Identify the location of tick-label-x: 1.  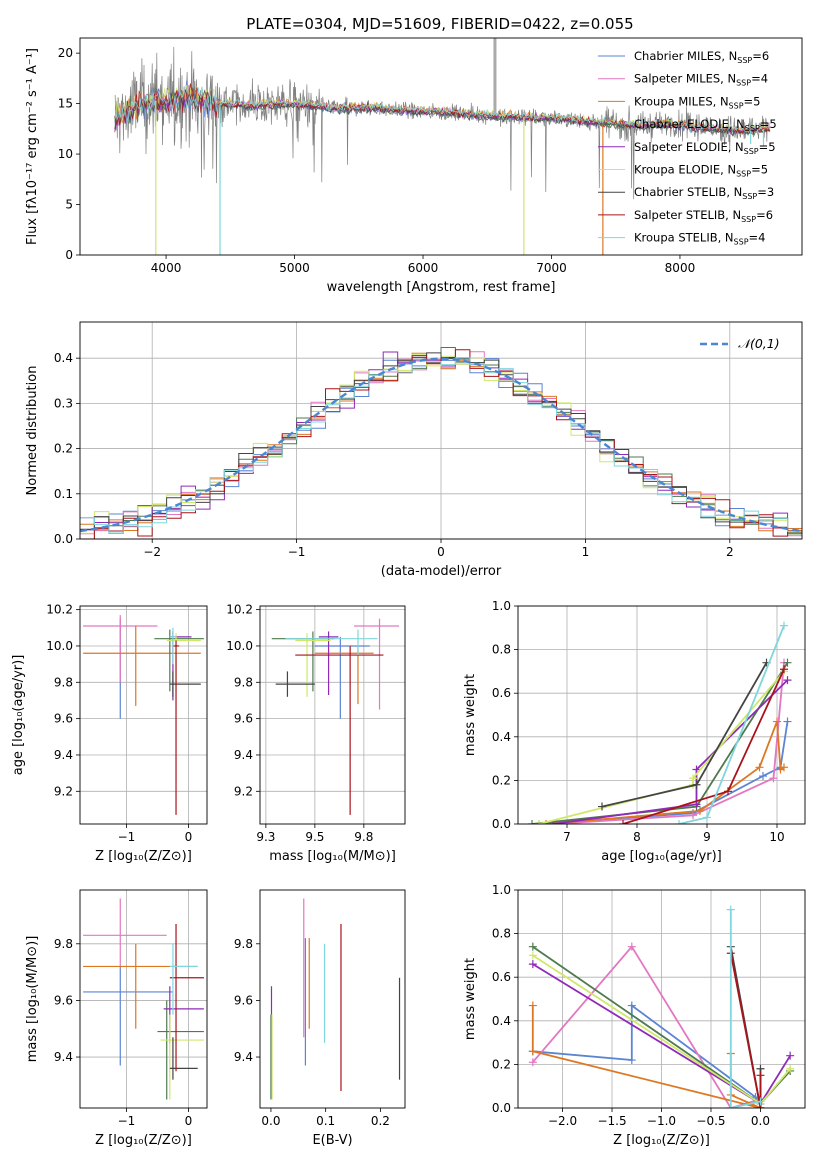
(586, 552).